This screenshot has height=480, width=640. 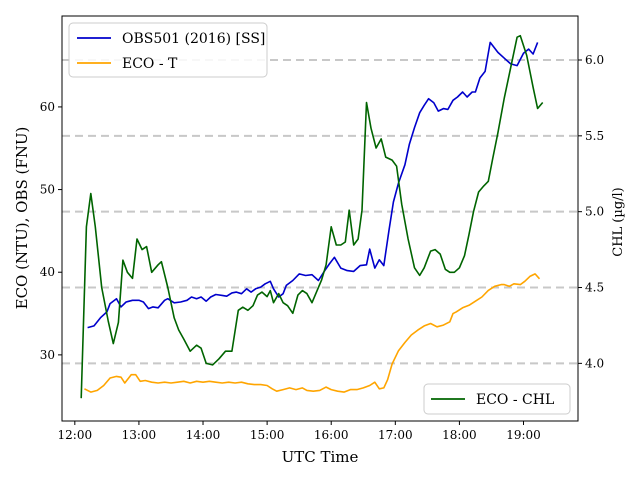 What do you see at coordinates (515, 400) in the screenshot?
I see `legend-chl-label: ECO - CHL` at bounding box center [515, 400].